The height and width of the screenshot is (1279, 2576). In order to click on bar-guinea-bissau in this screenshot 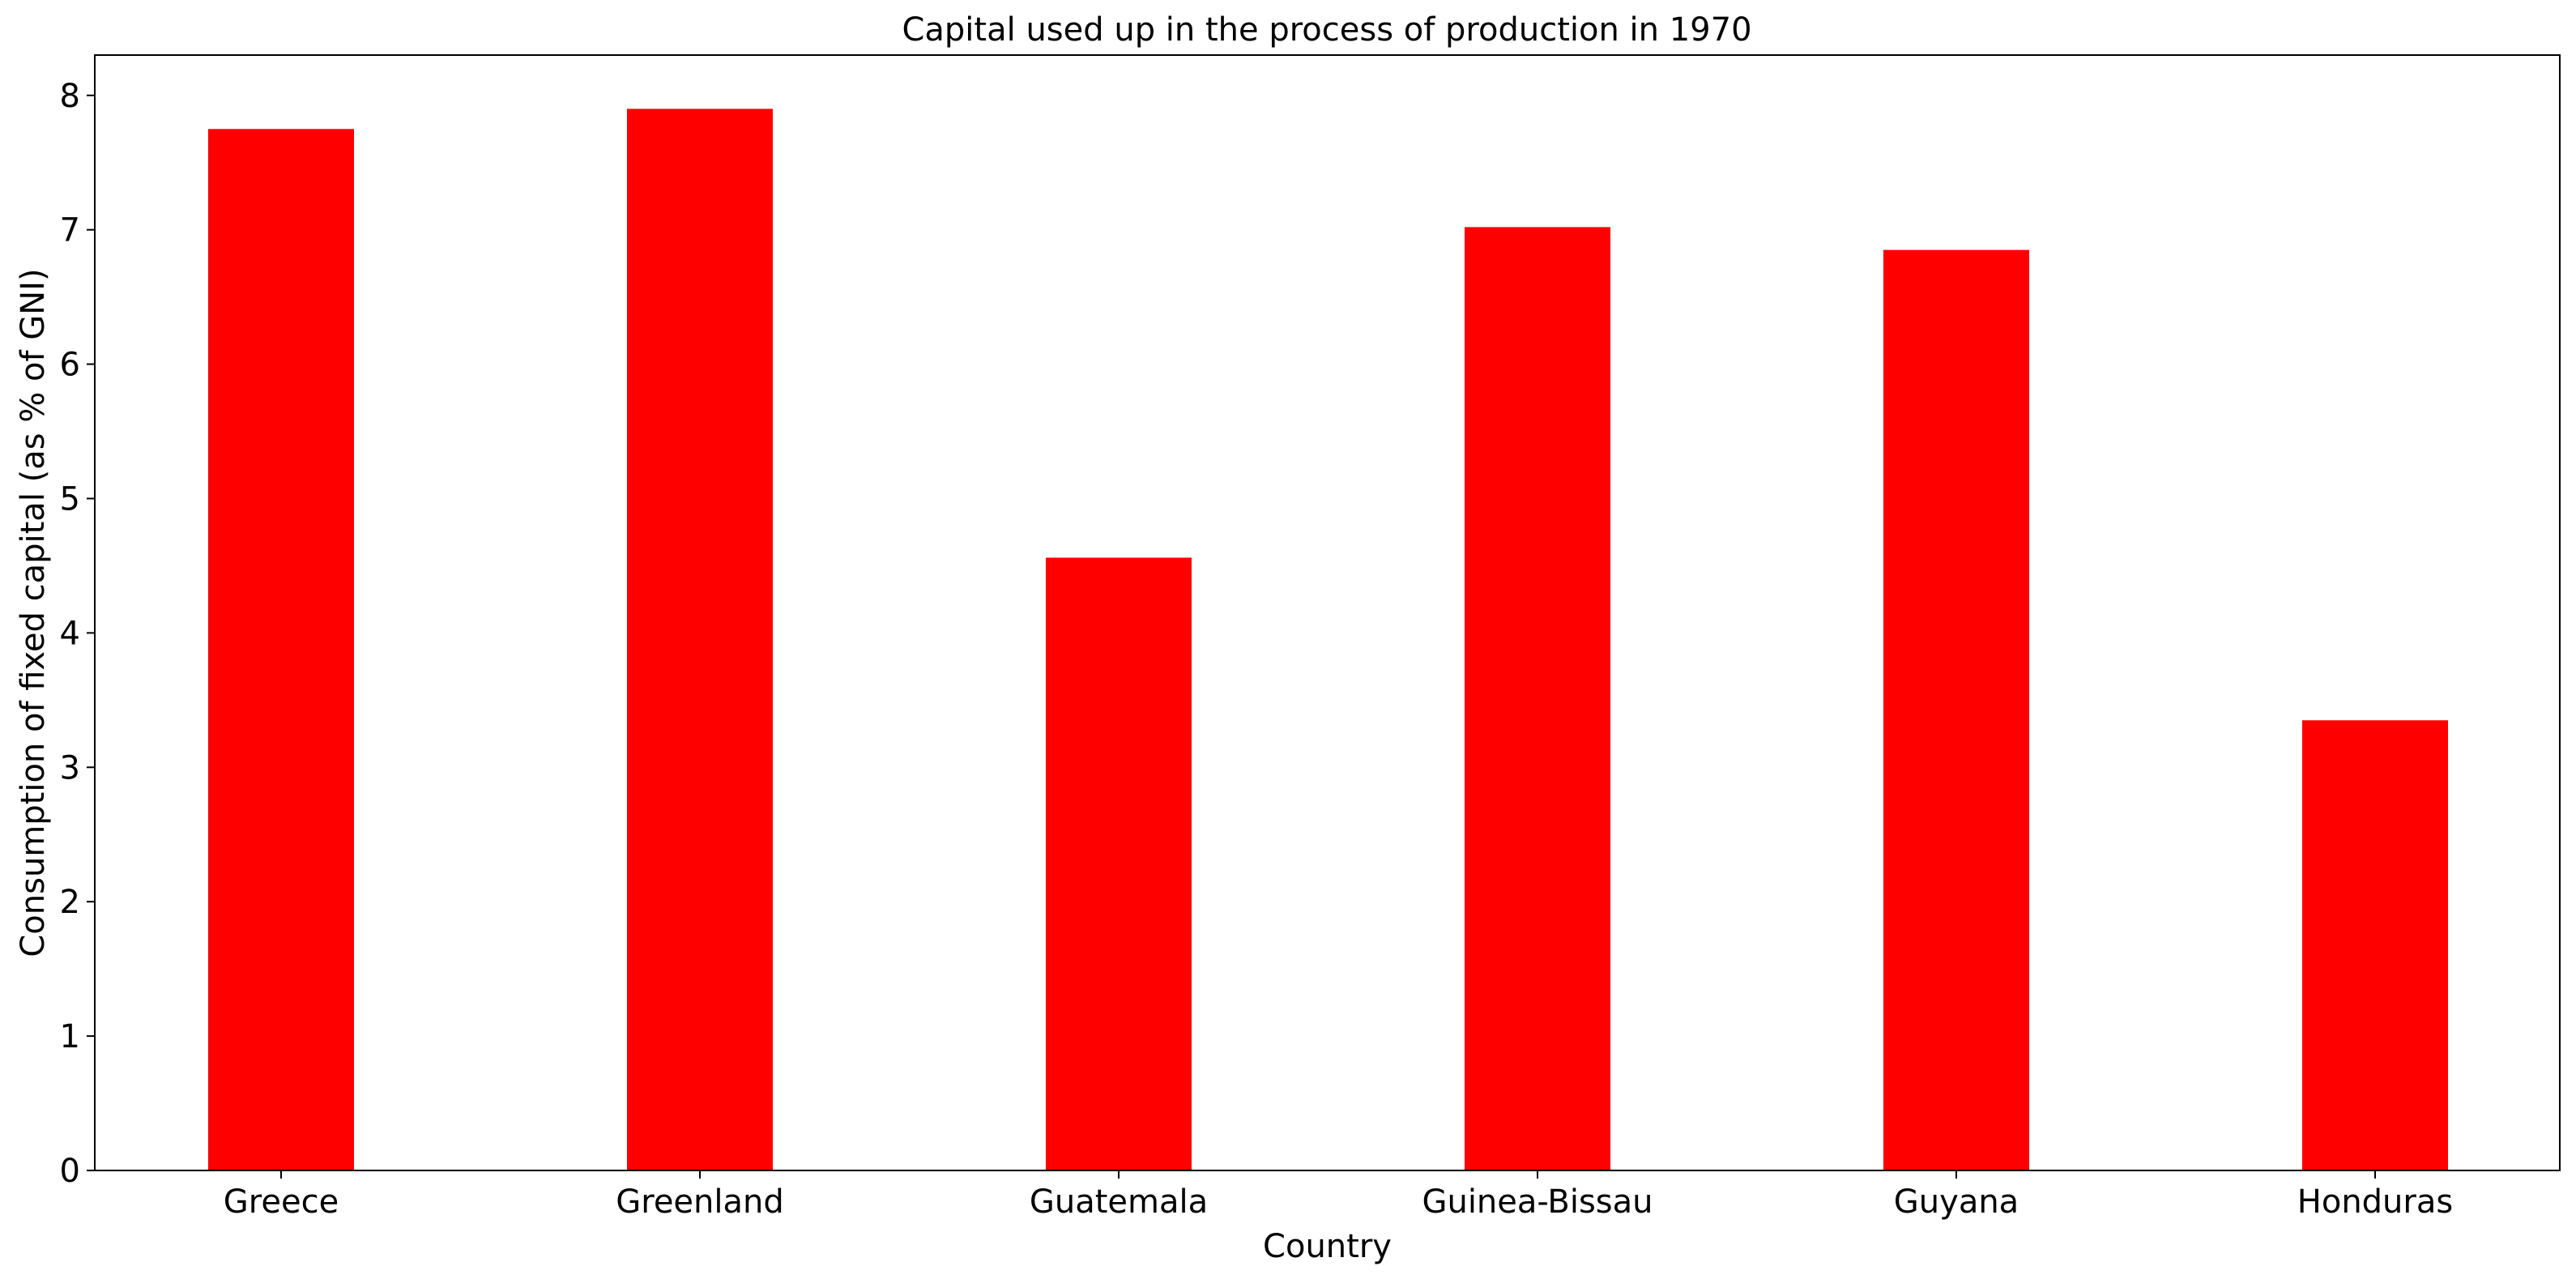, I will do `click(1538, 698)`.